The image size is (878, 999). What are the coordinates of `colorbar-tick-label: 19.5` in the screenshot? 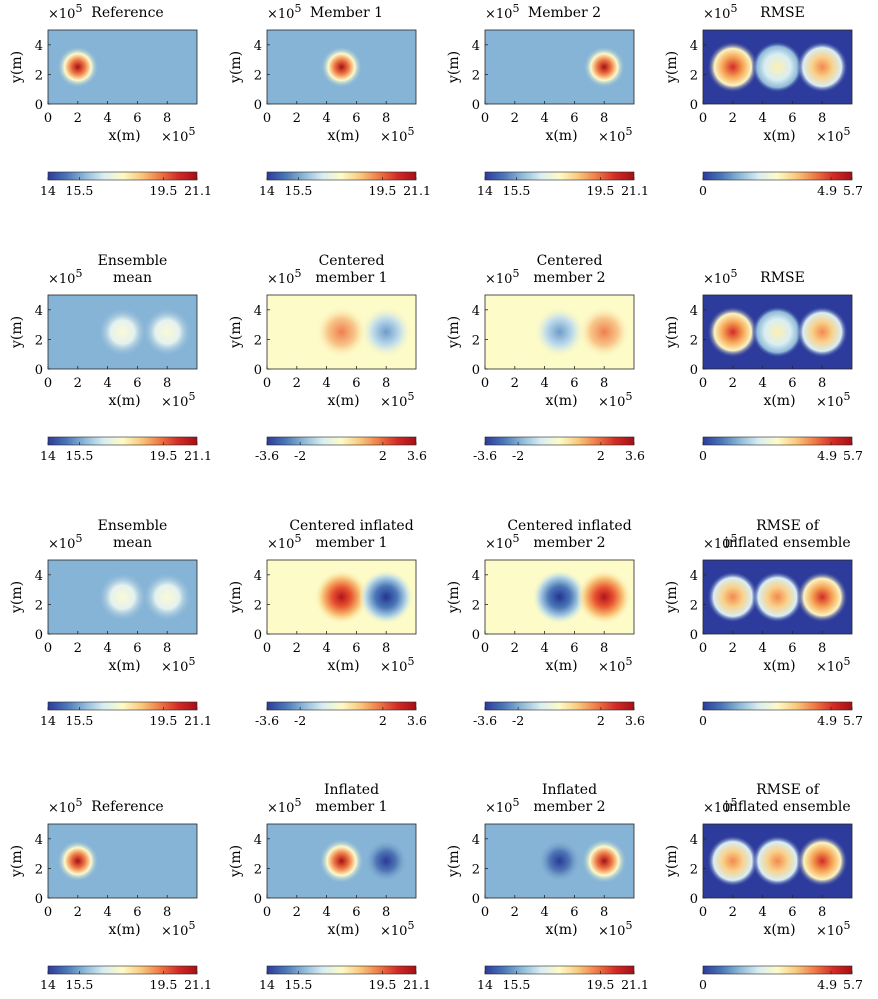 It's located at (383, 190).